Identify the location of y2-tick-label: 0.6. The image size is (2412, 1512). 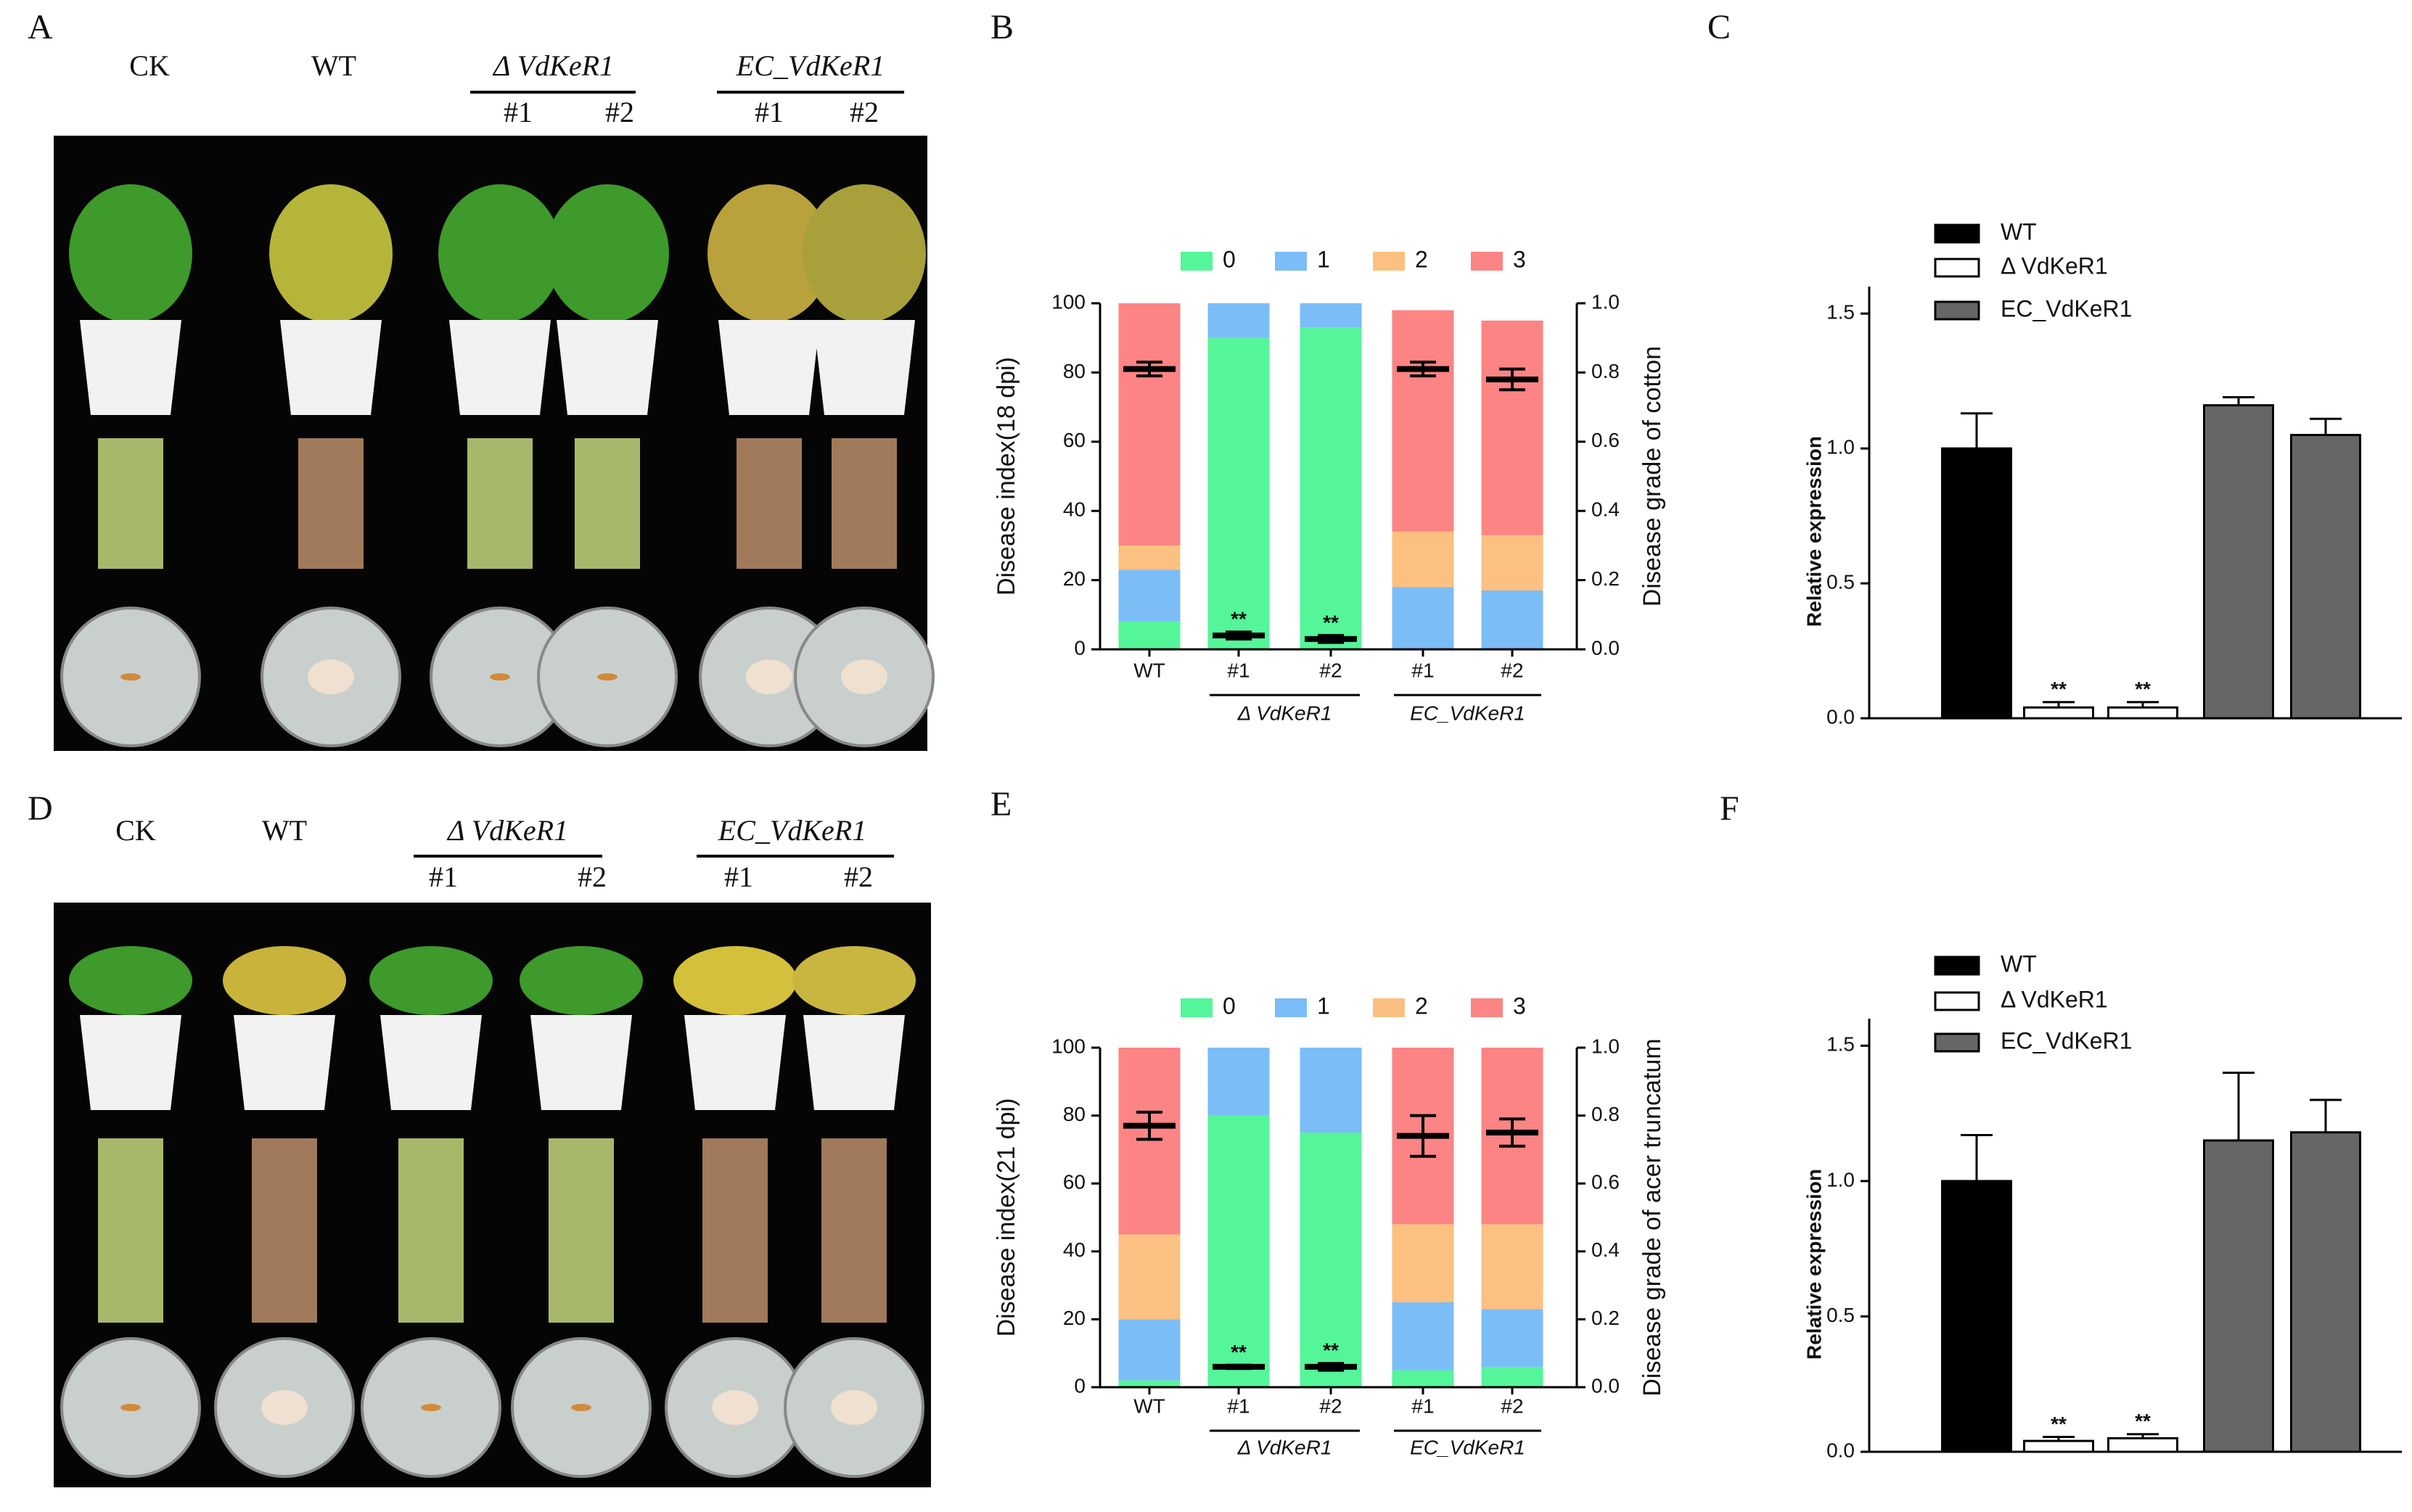
(1605, 440).